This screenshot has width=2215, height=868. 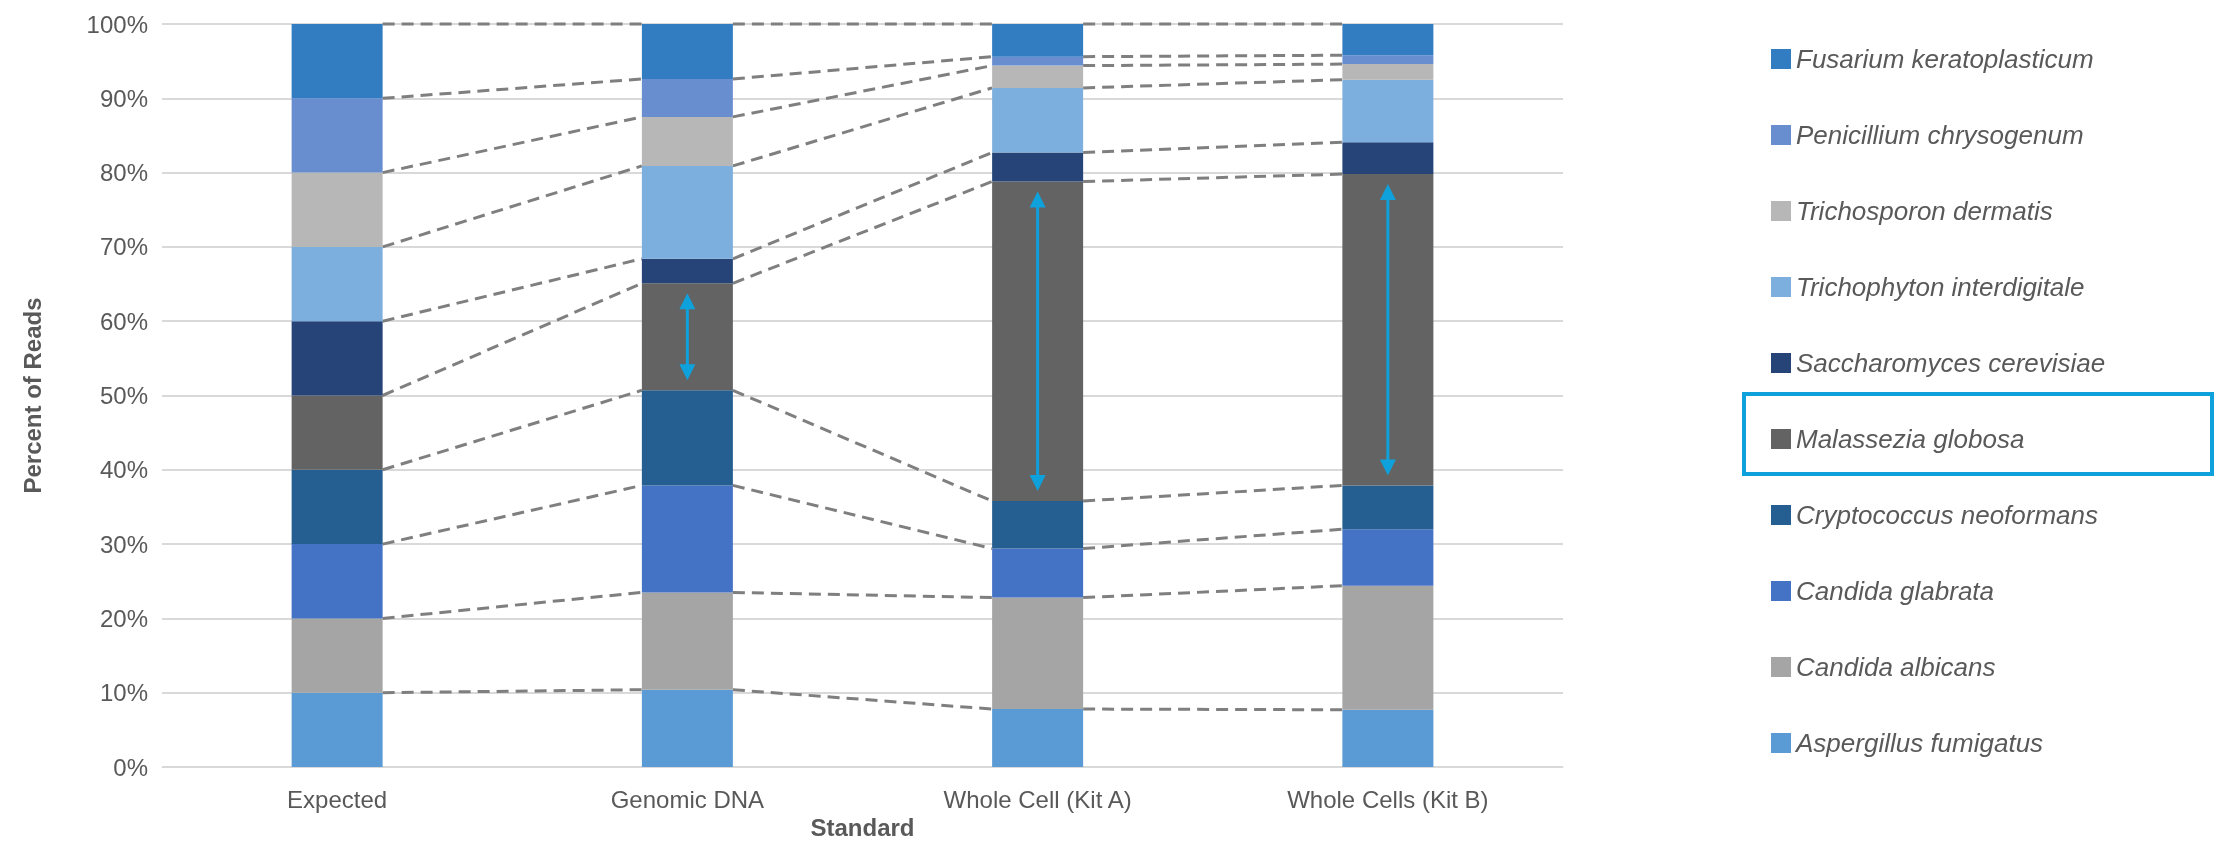 What do you see at coordinates (1388, 799) in the screenshot?
I see `x-tick-label: Whole Cells (Kit B)` at bounding box center [1388, 799].